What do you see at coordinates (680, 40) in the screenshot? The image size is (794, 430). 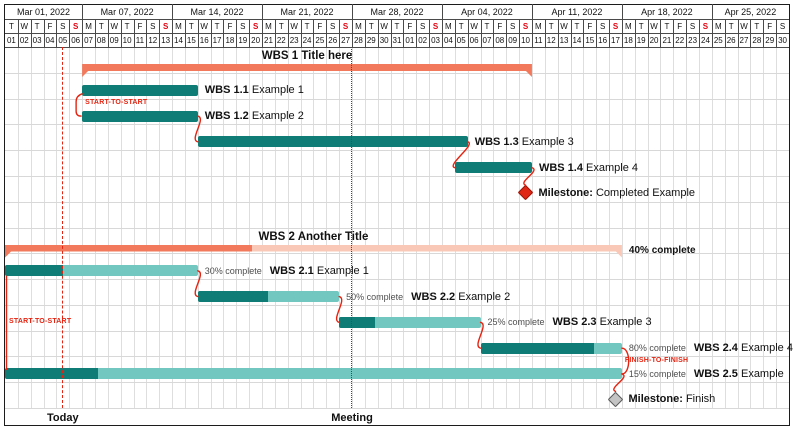 I see `calendar-day-number: 22` at bounding box center [680, 40].